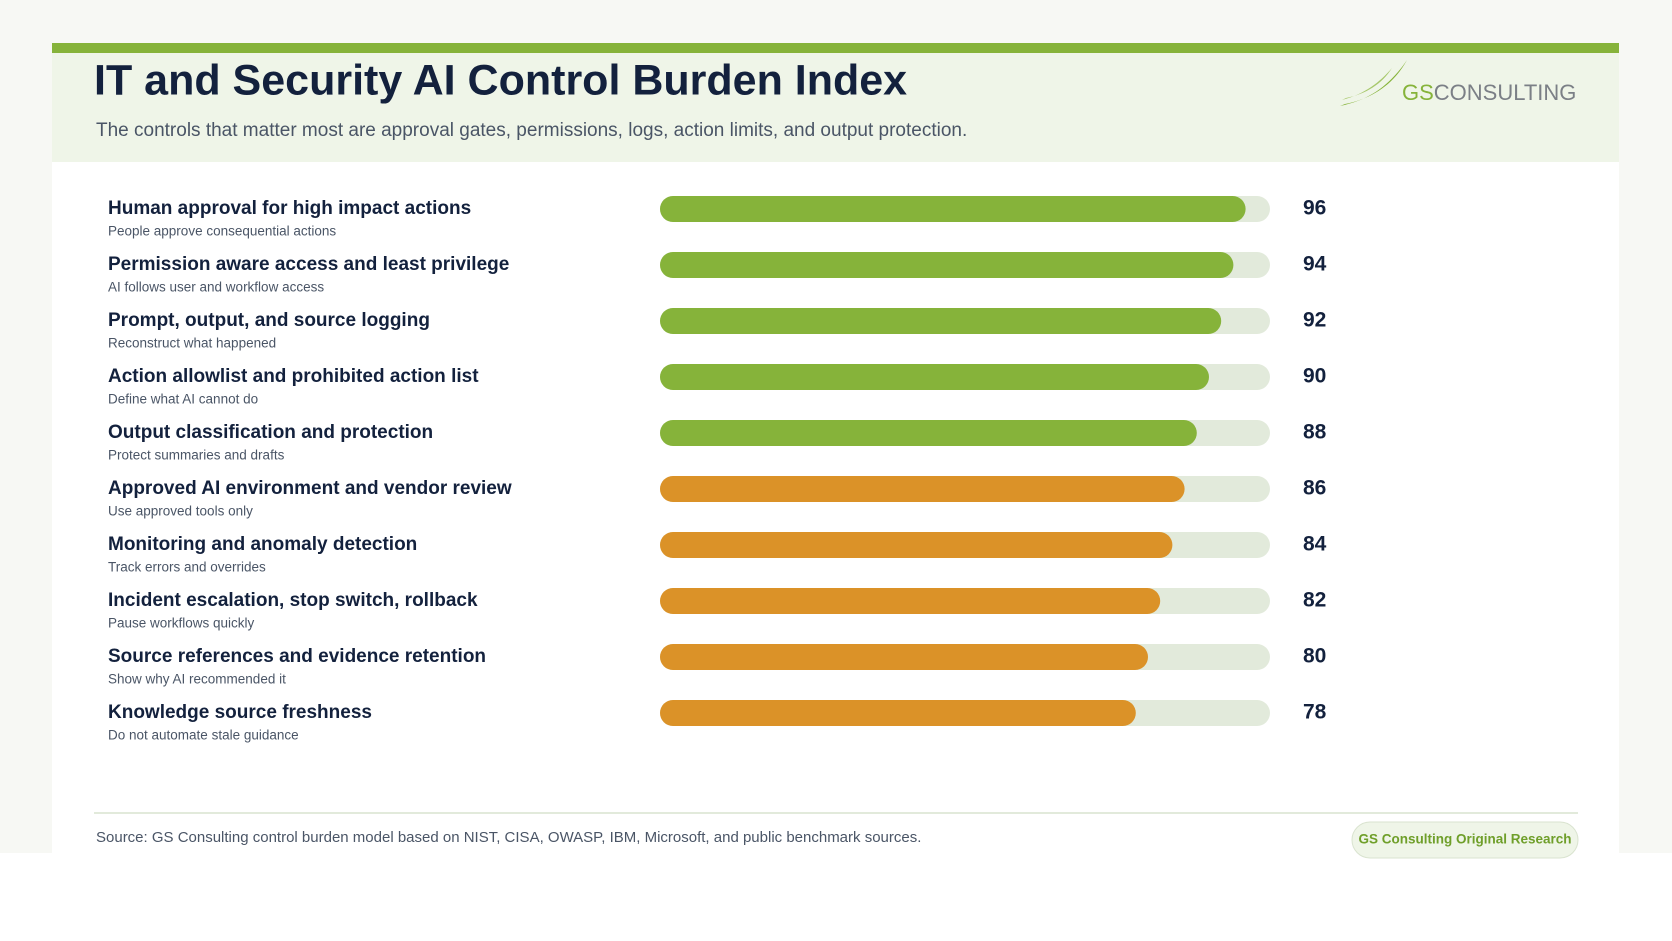 This screenshot has width=1672, height=941. Describe the element at coordinates (289, 208) in the screenshot. I see `category-label: Human approval for high impact actions` at that location.